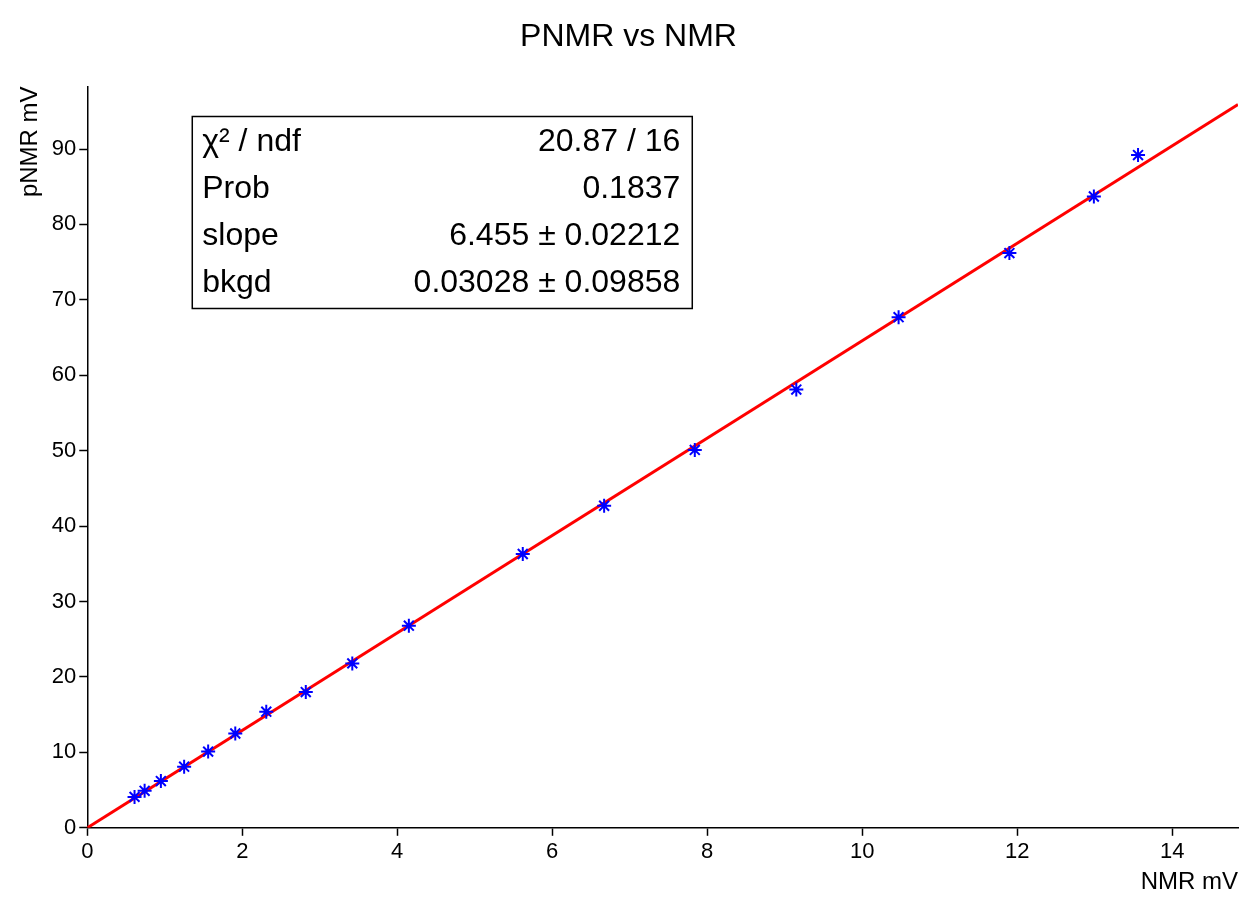  Describe the element at coordinates (64, 449) in the screenshot. I see `y-tick-label: 50` at that location.